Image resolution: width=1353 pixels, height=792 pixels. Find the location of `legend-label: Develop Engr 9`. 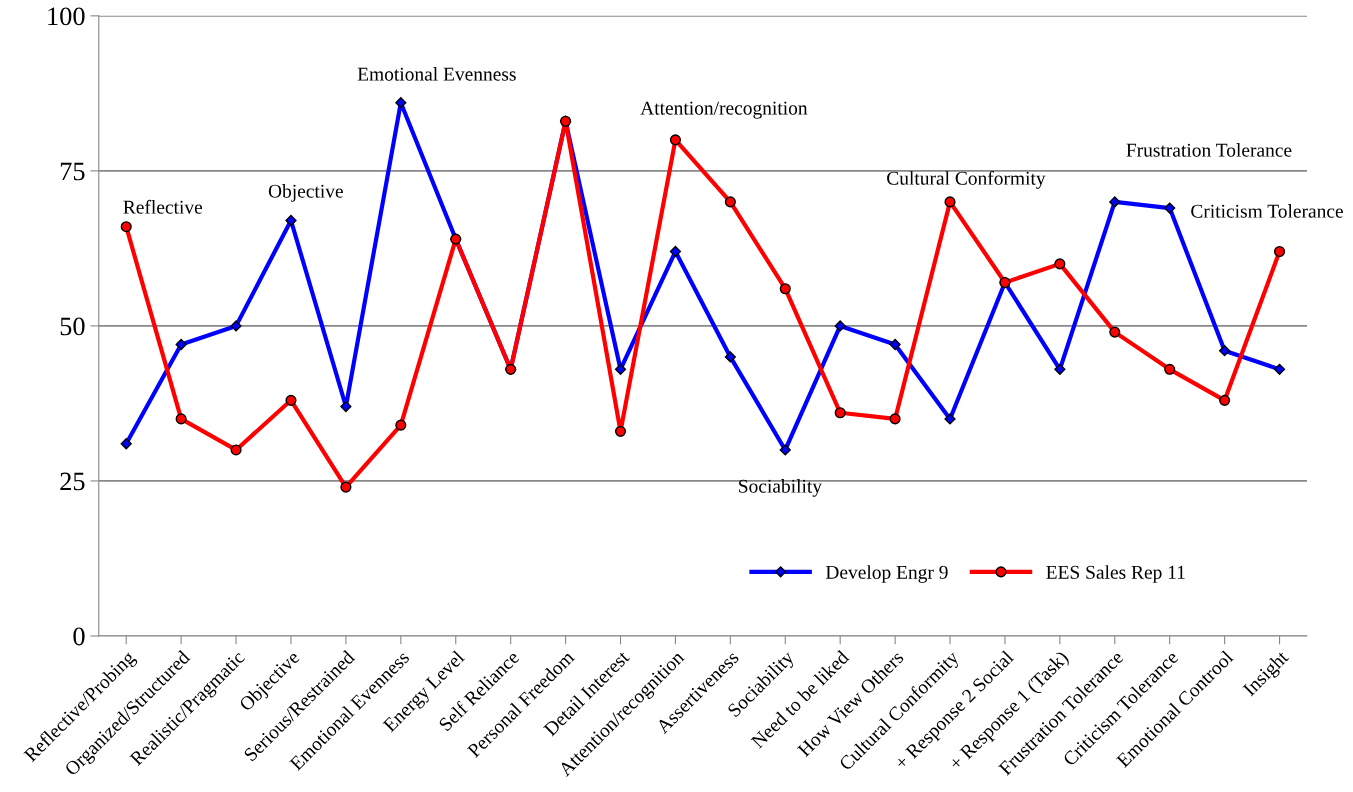

legend-label: Develop Engr 9 is located at coordinates (886, 574).